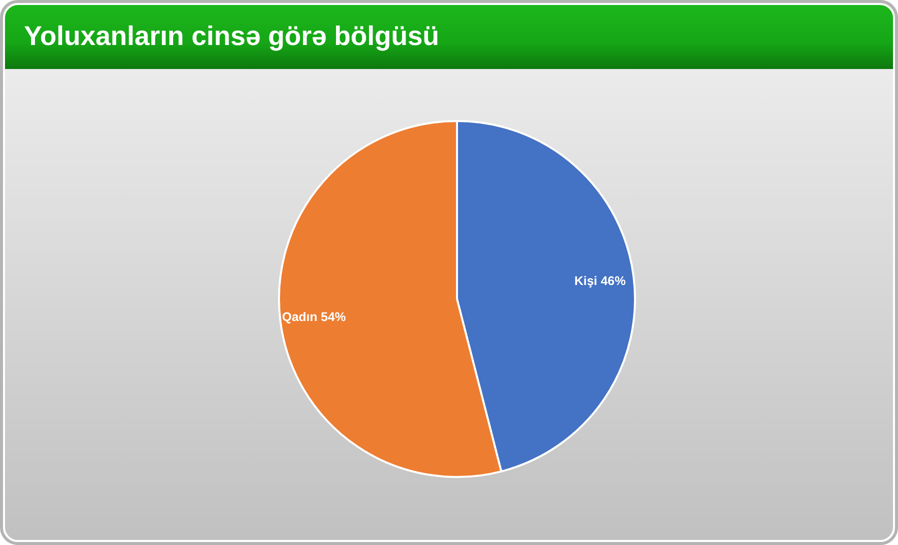 The image size is (898, 545). I want to click on slice-label: Kişi, so click(586, 281).